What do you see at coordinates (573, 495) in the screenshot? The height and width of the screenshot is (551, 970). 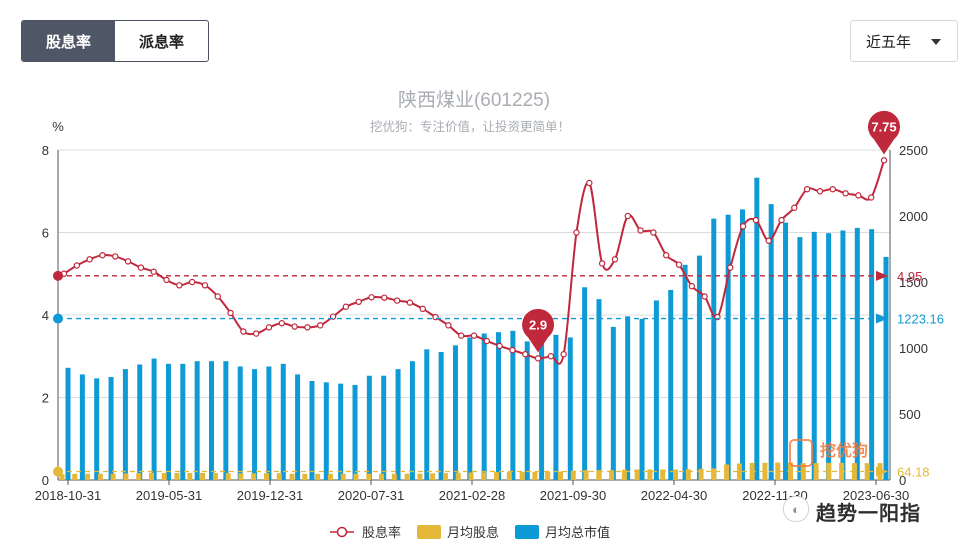 I see `x-tick-label: 2021-09-30` at bounding box center [573, 495].